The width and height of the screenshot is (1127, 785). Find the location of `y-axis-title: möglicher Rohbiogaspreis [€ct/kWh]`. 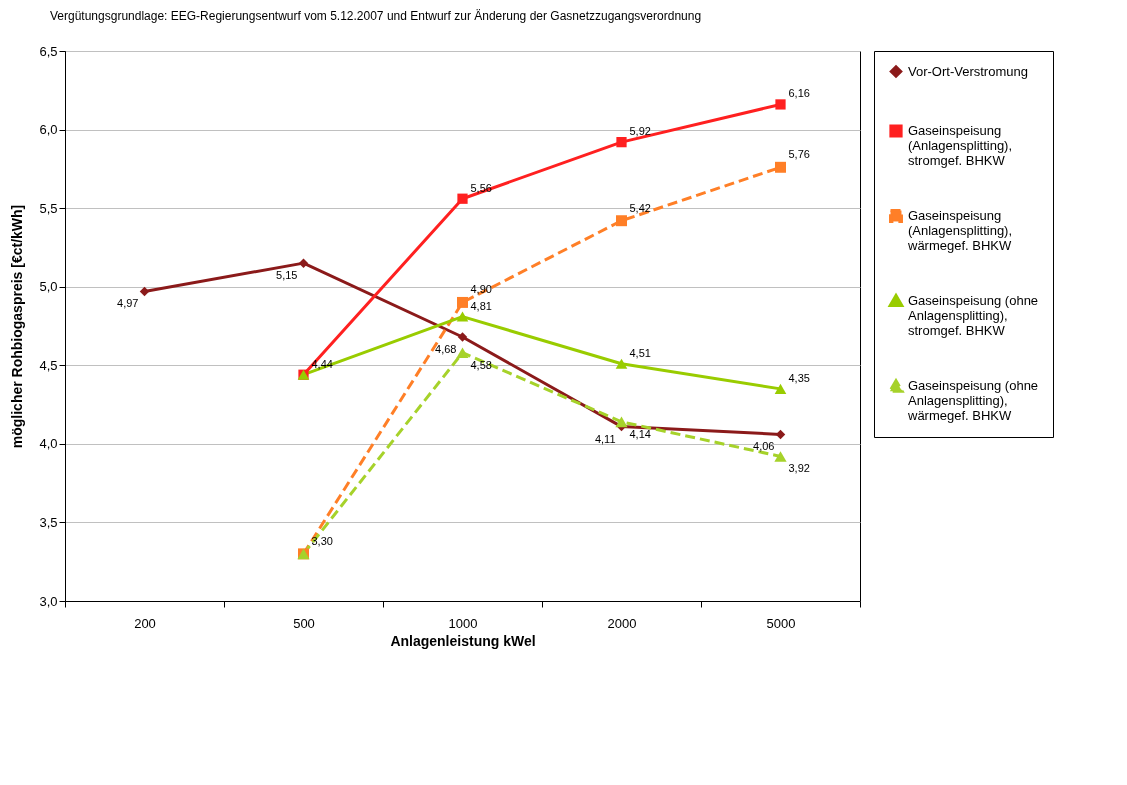

y-axis-title: möglicher Rohbiogaspreis [€ct/kWh] is located at coordinates (17, 326).